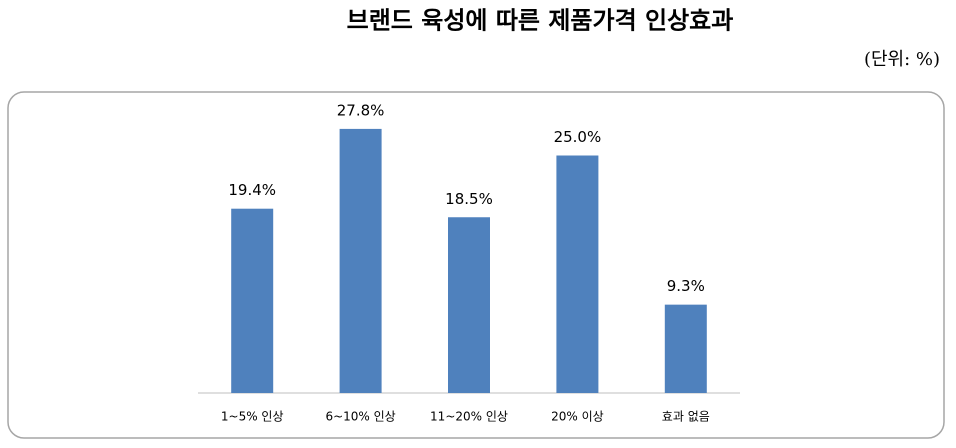 This screenshot has width=956, height=448. What do you see at coordinates (469, 417) in the screenshot?
I see `x-tick-label: 11~20% 인상` at bounding box center [469, 417].